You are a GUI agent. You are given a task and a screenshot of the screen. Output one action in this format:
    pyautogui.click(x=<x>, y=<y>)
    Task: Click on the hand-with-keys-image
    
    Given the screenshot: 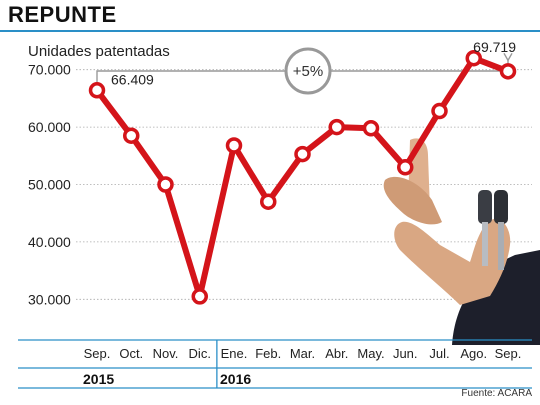 What is the action you would take?
    pyautogui.click(x=461, y=241)
    